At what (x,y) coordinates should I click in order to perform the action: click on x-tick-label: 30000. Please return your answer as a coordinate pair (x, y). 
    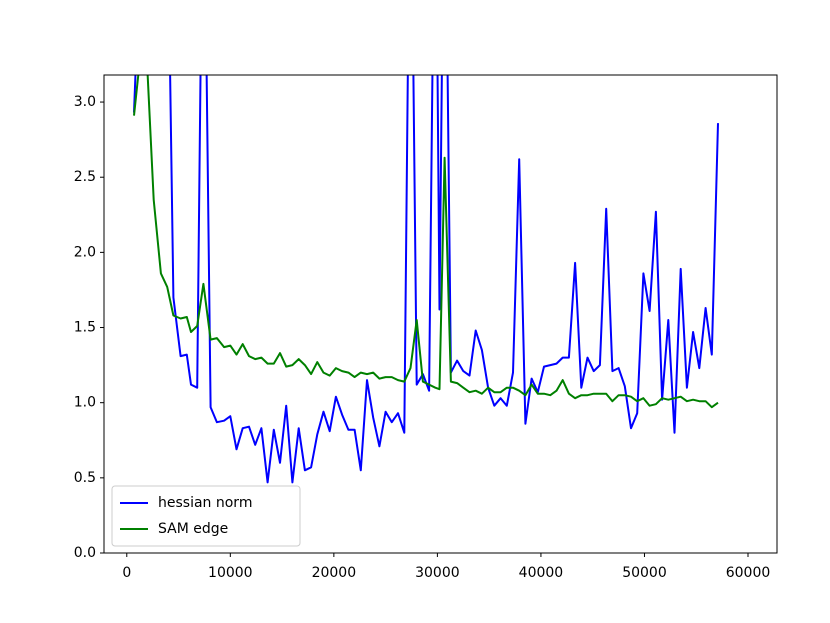
    Looking at the image, I should click on (437, 573).